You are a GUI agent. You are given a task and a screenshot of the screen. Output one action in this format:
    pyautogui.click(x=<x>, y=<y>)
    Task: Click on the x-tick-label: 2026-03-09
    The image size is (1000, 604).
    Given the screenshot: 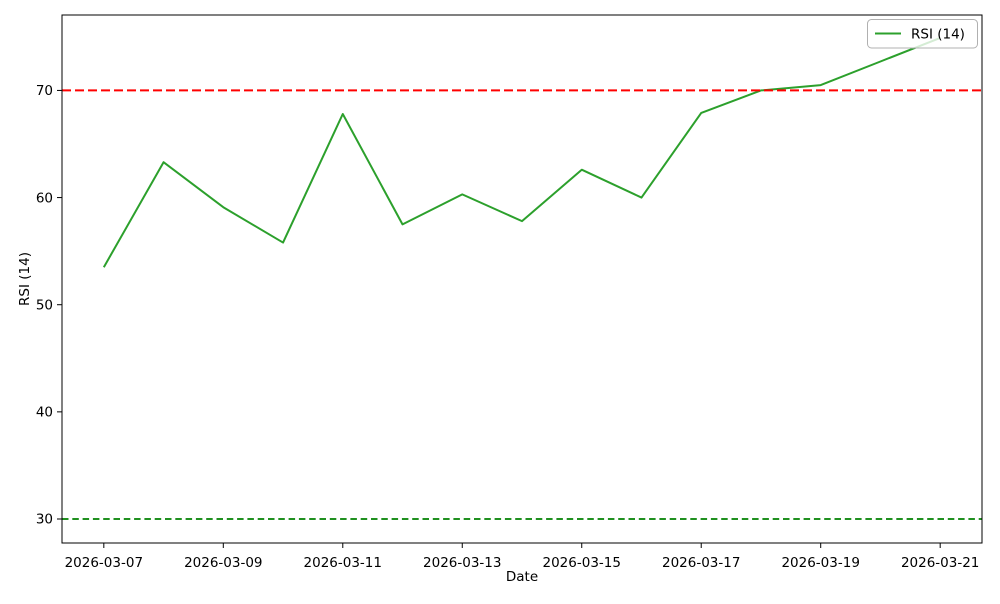 What is the action you would take?
    pyautogui.click(x=223, y=563)
    